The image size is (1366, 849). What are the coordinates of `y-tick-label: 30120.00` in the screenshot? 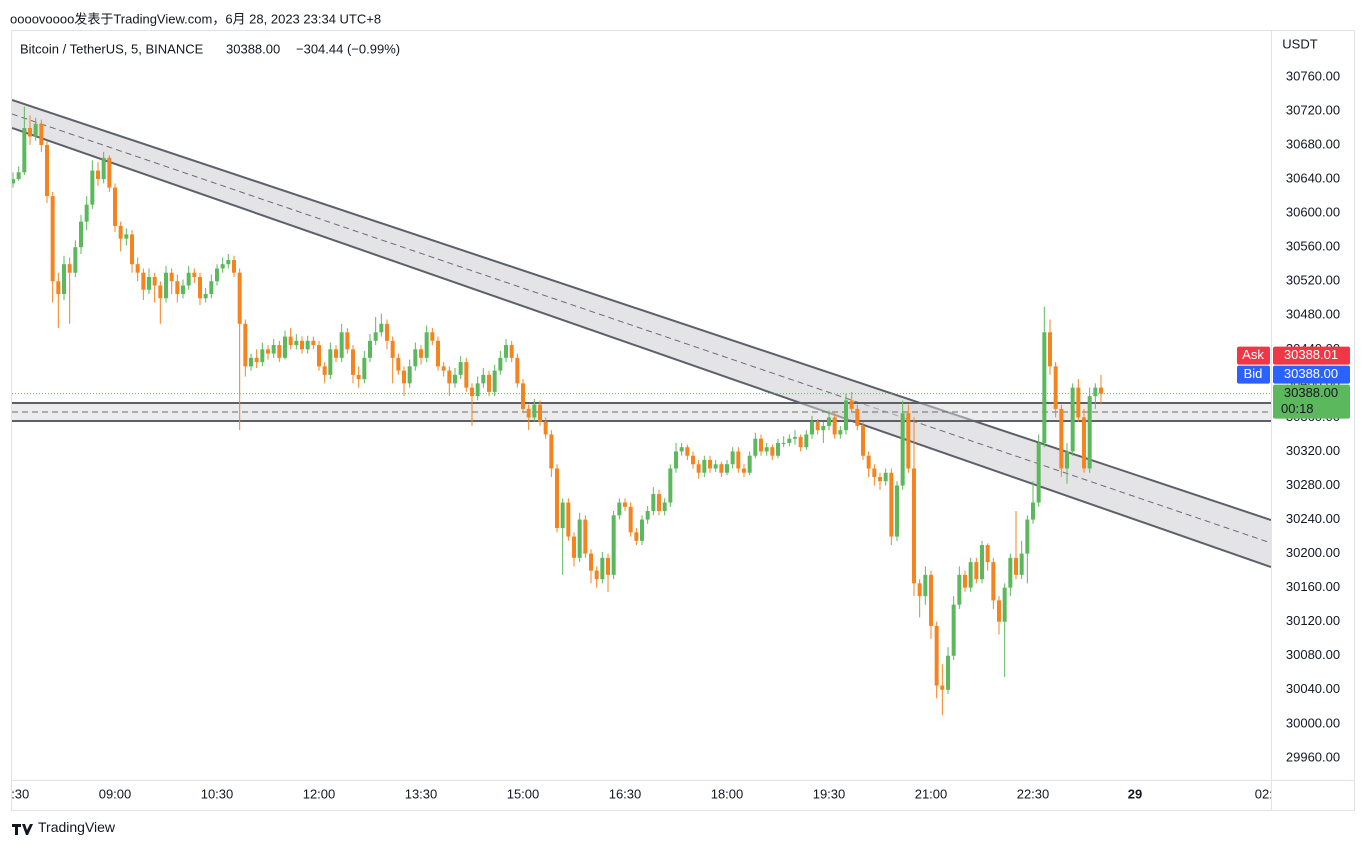 It's located at (1313, 620).